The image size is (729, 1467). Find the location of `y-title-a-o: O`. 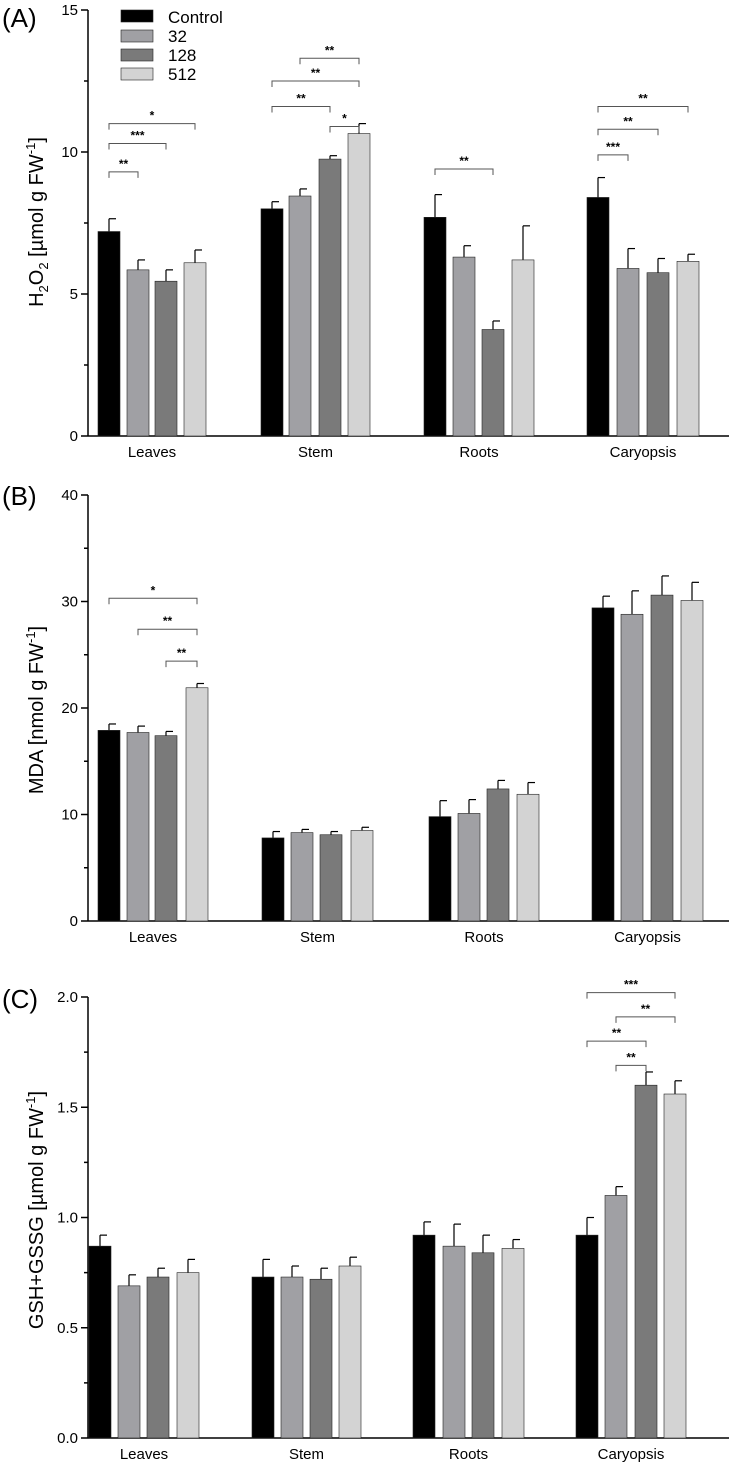

y-title-a-o: O is located at coordinates (37, 278).